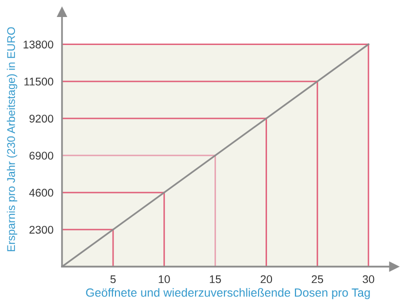 This screenshot has height=303, width=400. Describe the element at coordinates (113, 279) in the screenshot. I see `x-tick-label: 5` at that location.